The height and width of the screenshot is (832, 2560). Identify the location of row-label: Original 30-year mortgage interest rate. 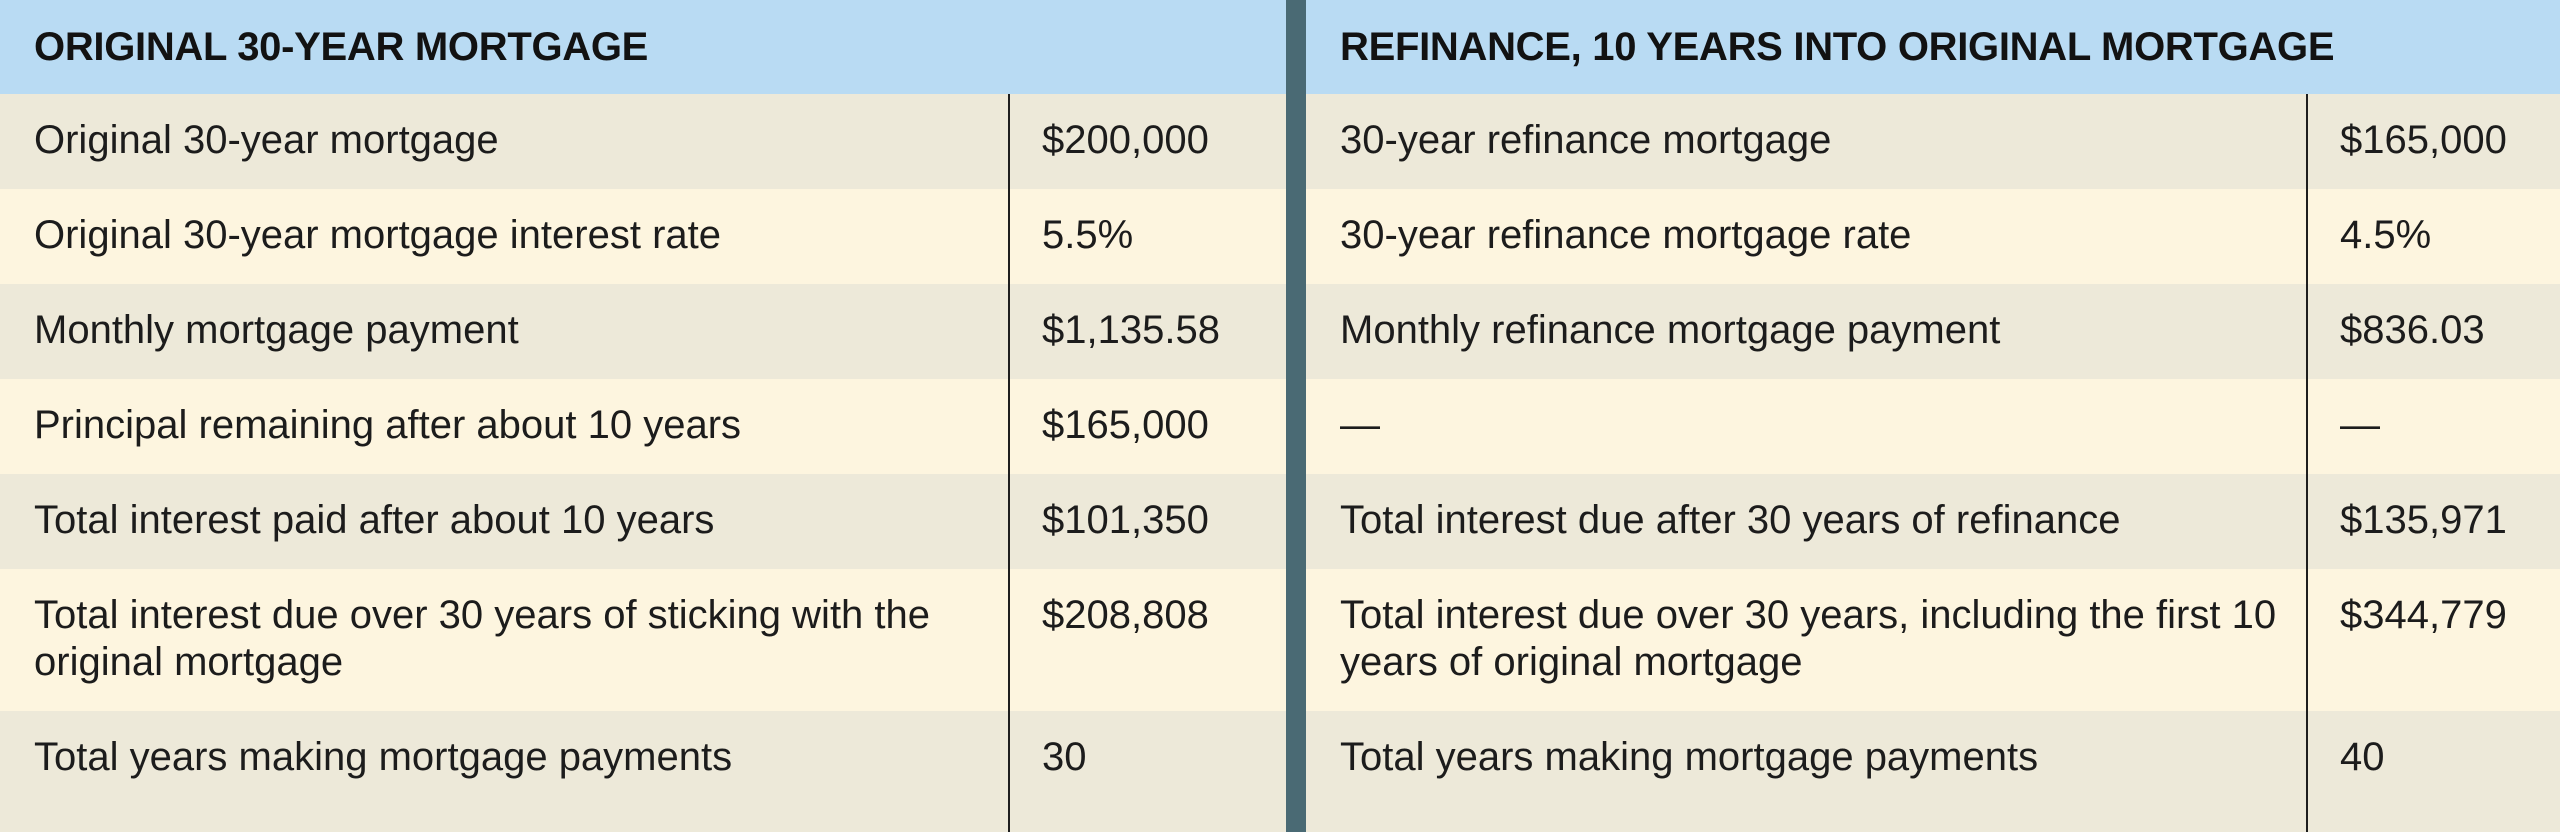
(377, 235).